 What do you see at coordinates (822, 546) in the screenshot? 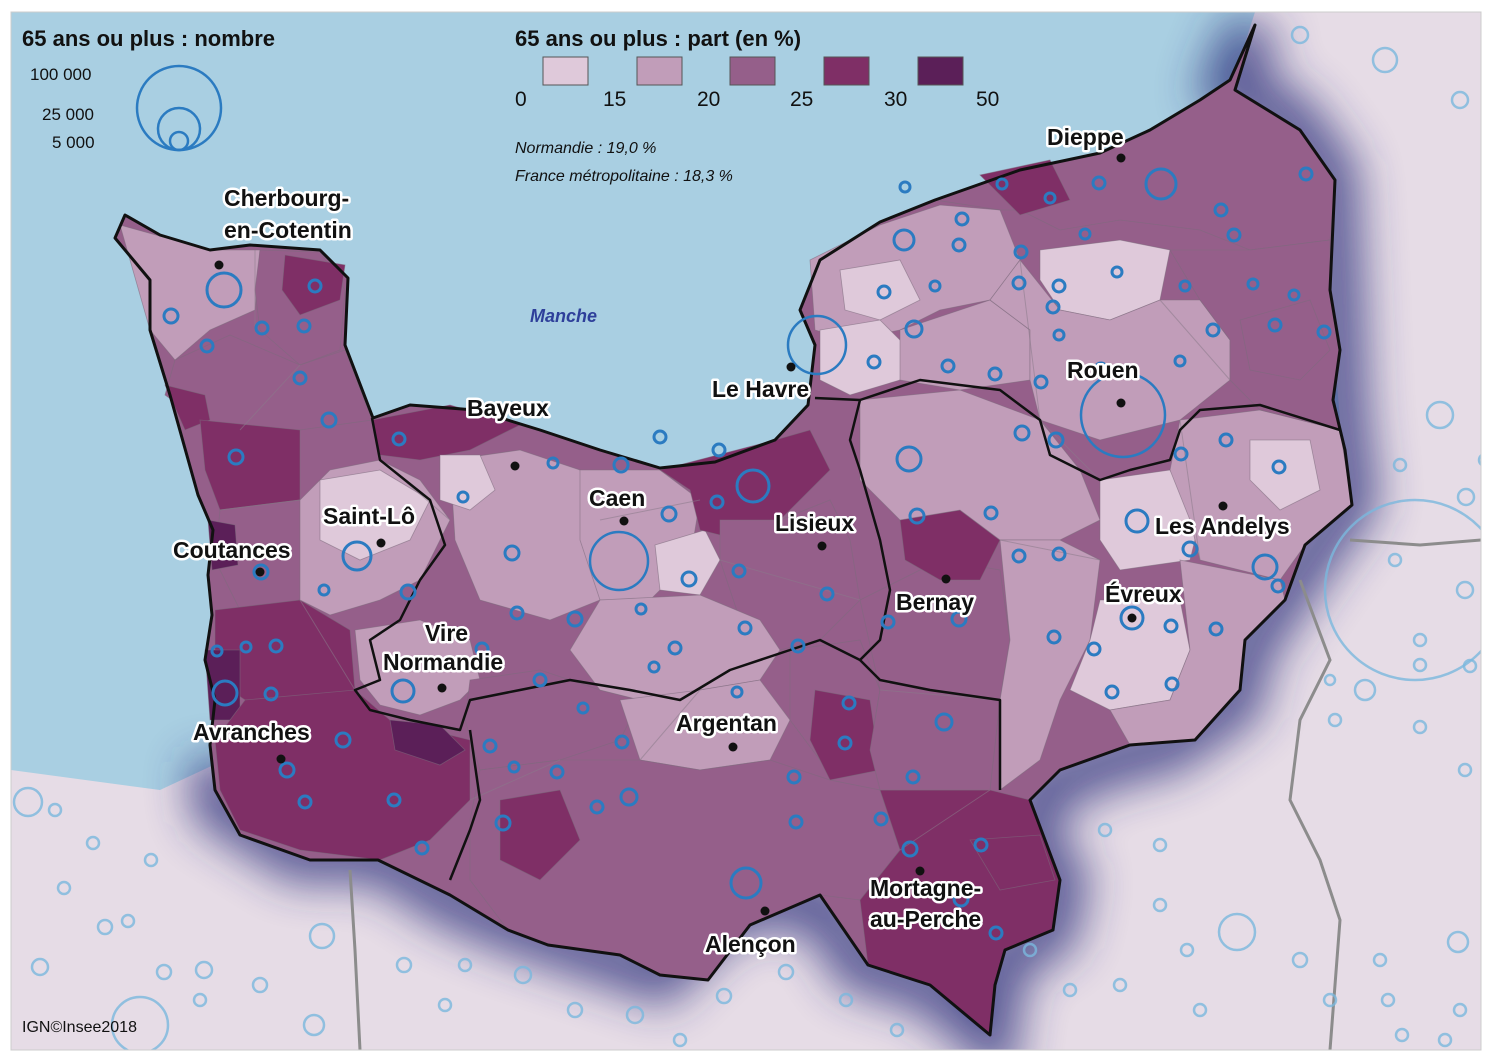
I see `point-lisieux` at bounding box center [822, 546].